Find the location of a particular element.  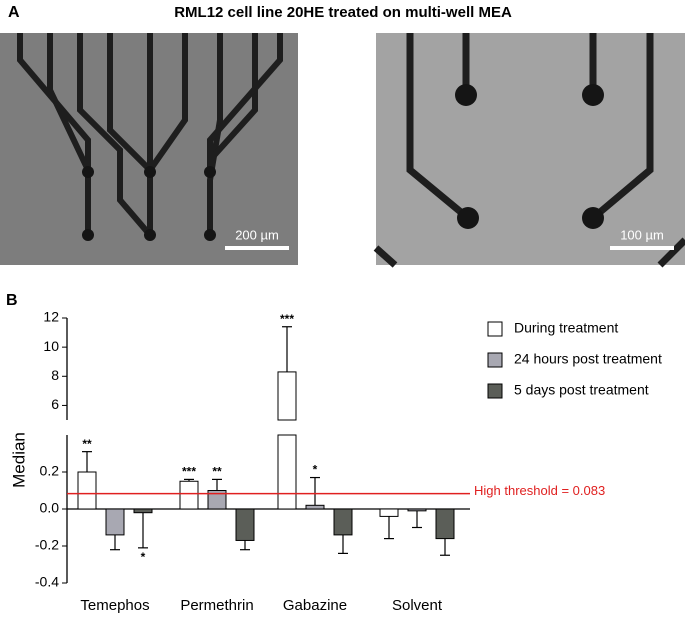

x-tick-label: Gabazine is located at coordinates (315, 605).